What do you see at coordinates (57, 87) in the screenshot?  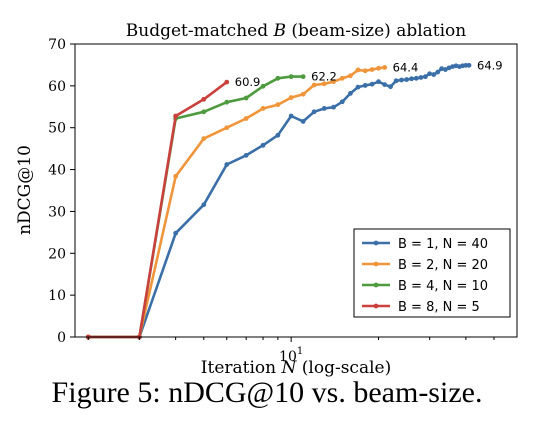 I see `y-tick-label: 60` at bounding box center [57, 87].